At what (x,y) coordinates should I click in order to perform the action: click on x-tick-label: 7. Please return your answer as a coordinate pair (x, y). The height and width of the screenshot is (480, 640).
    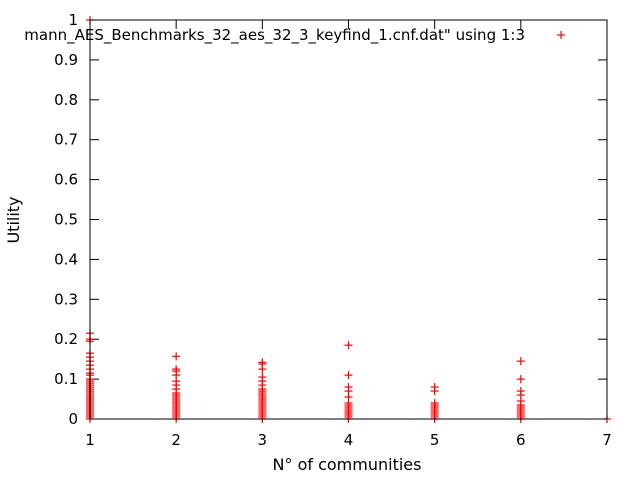
    Looking at the image, I should click on (607, 440).